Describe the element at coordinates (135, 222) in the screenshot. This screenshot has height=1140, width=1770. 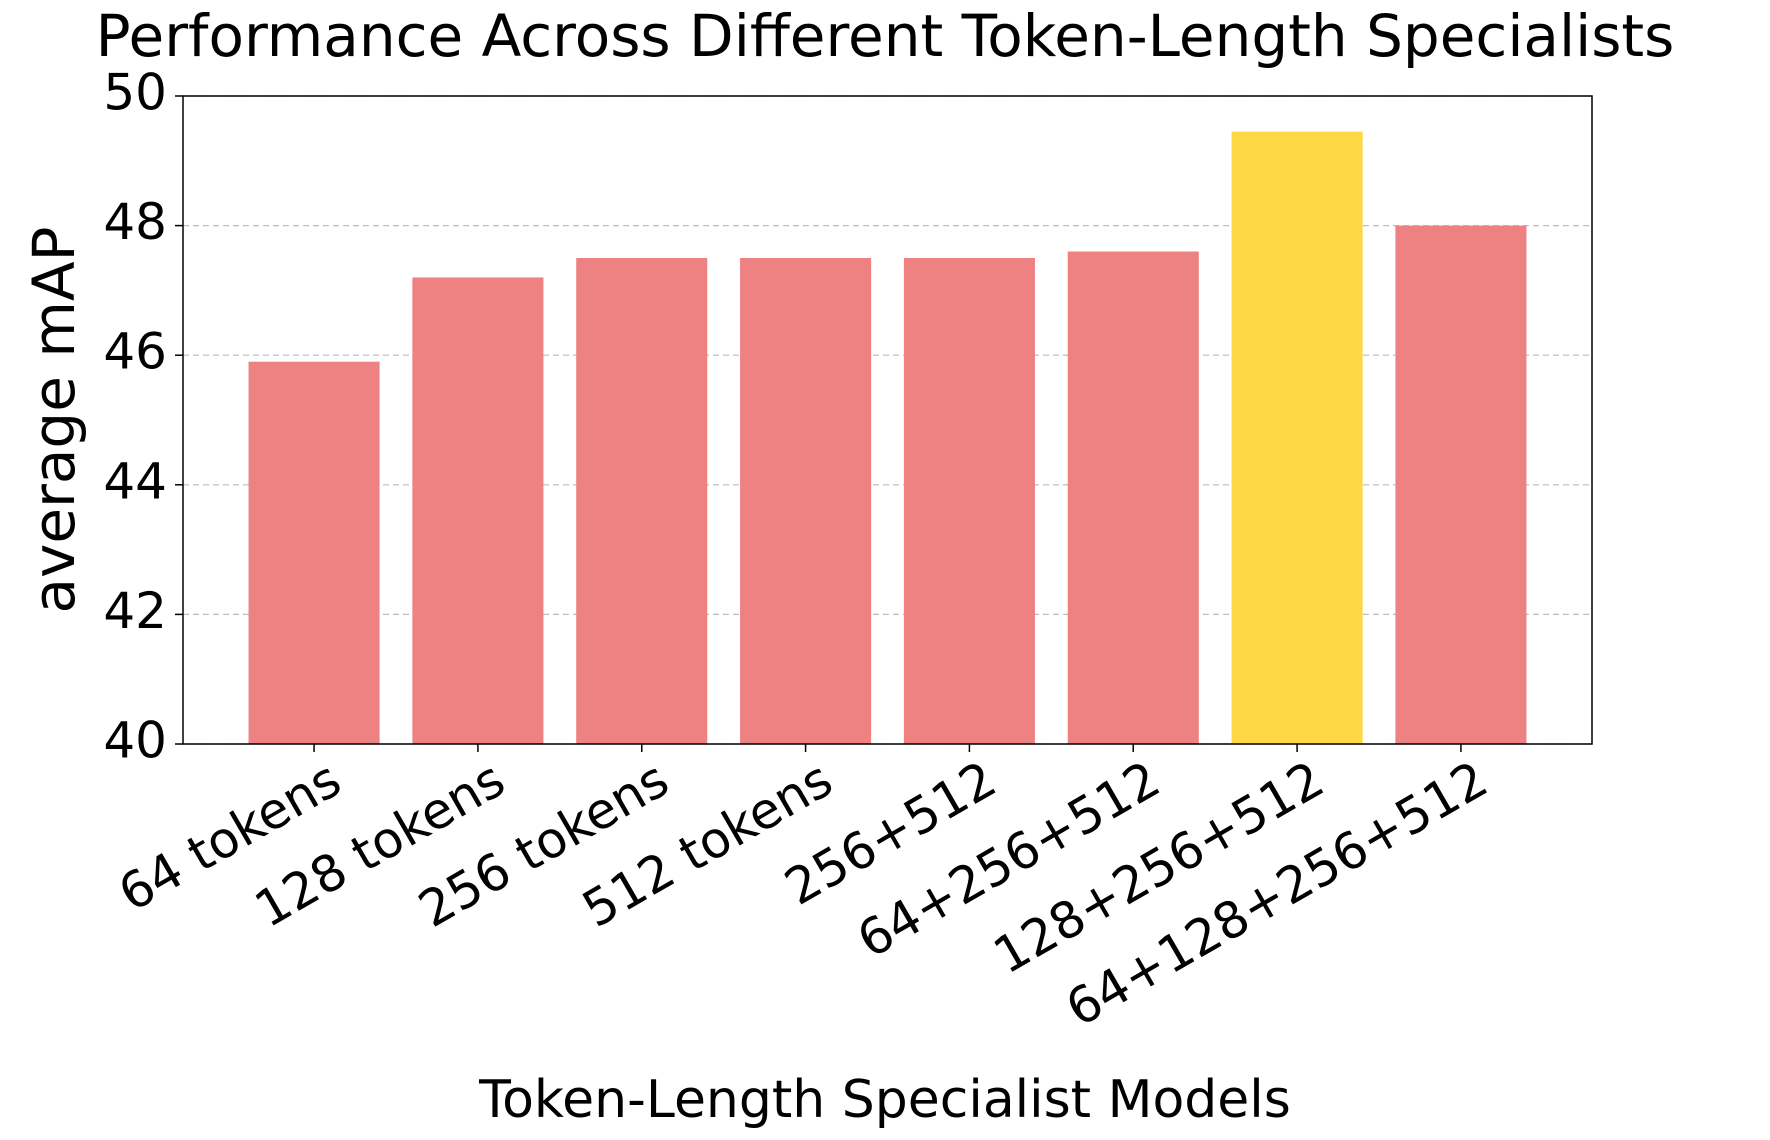
I see `y-tick-label: 48` at that location.